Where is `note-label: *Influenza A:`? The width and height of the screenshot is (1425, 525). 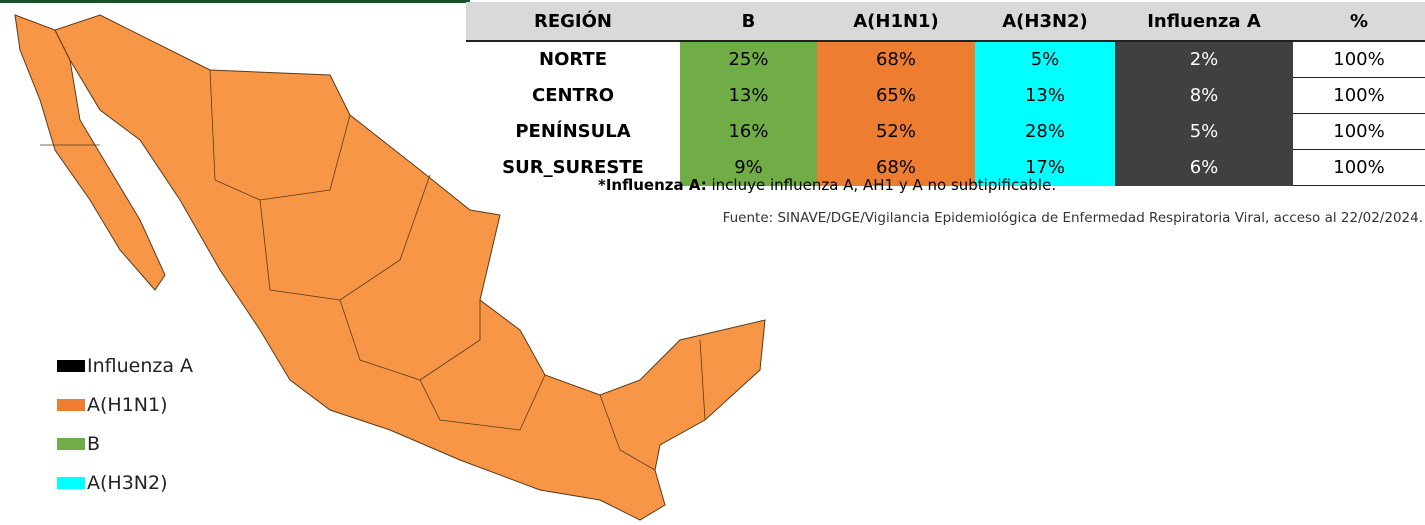
note-label: *Influenza A: is located at coordinates (652, 185).